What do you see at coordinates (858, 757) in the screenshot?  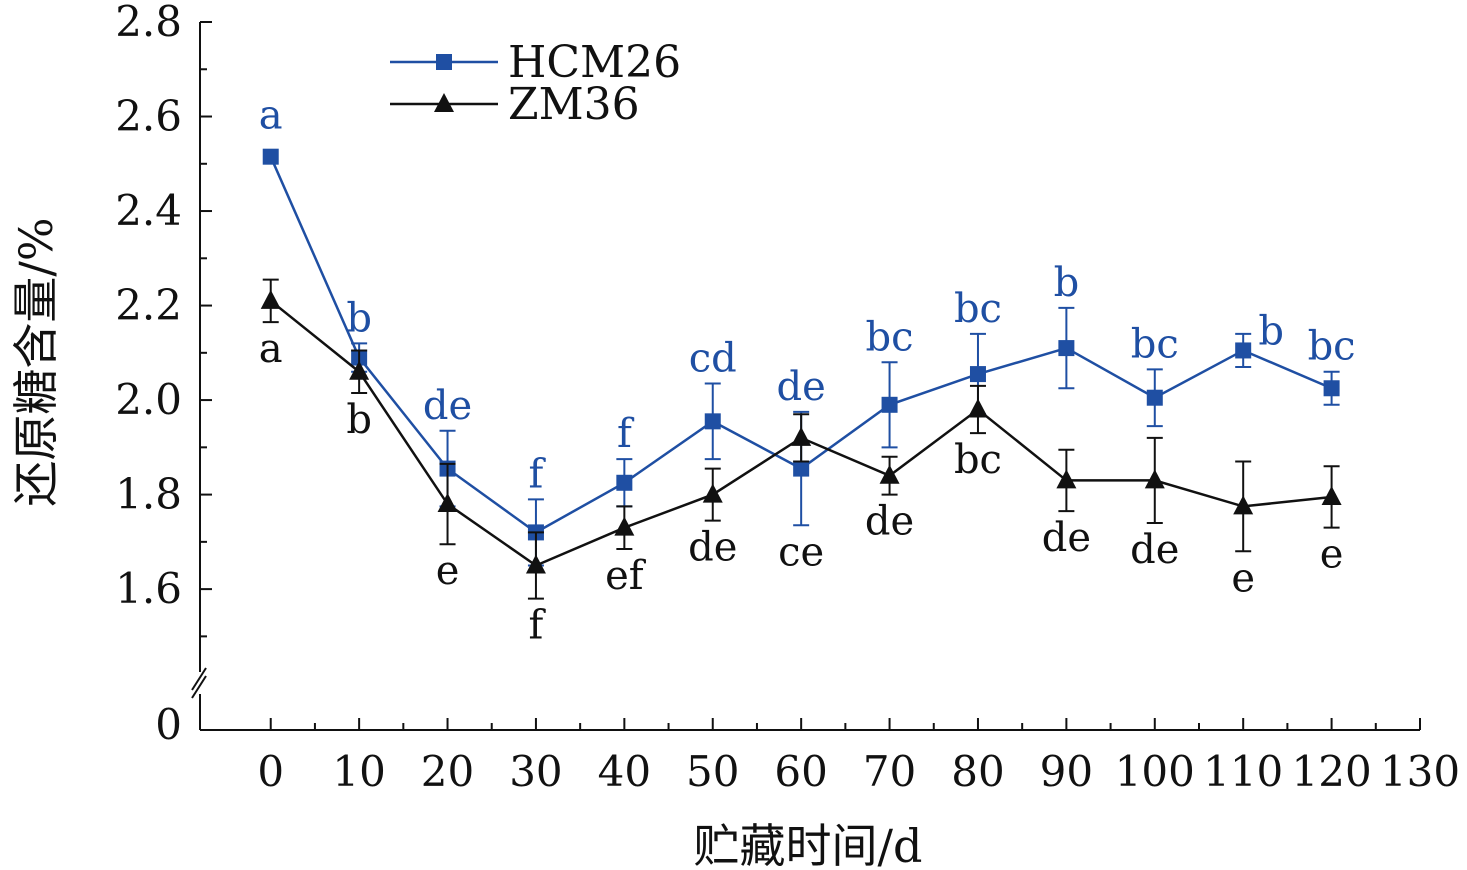 I see `x-axis-ticks: 0 10 20 30 40 50 60 70 80 90 100 110 120 130` at bounding box center [858, 757].